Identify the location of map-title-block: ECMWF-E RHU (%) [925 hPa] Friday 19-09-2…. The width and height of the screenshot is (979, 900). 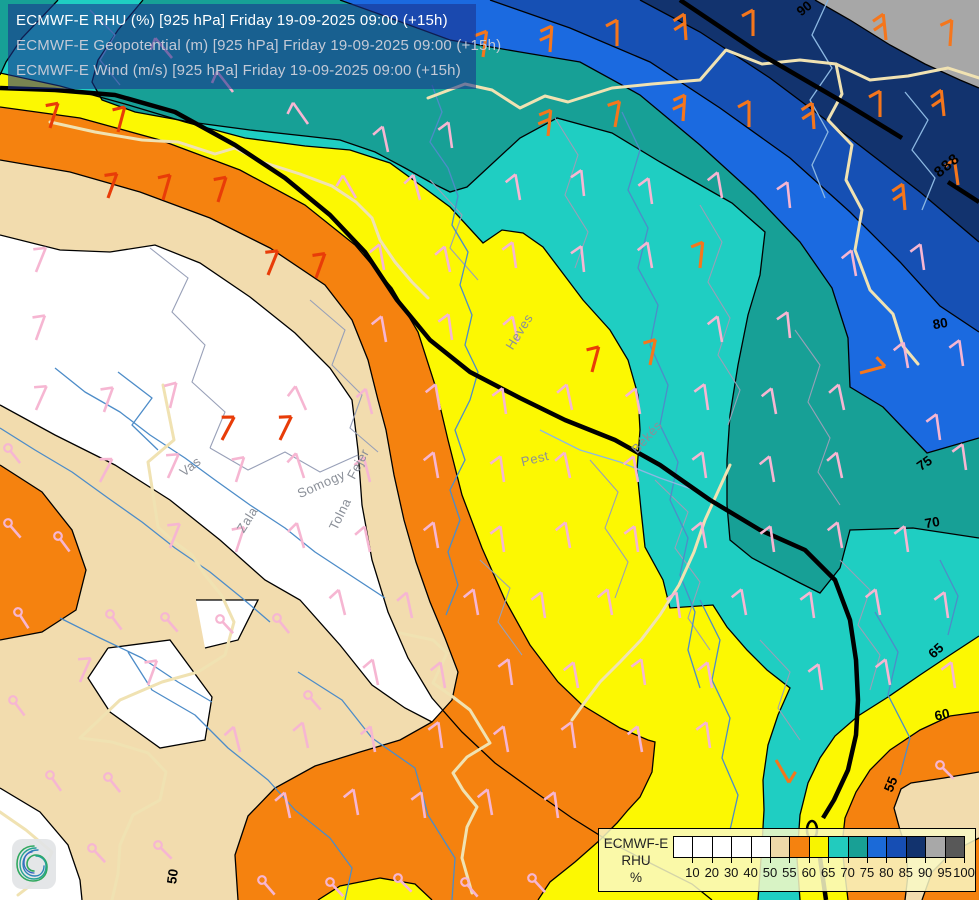
(255, 46).